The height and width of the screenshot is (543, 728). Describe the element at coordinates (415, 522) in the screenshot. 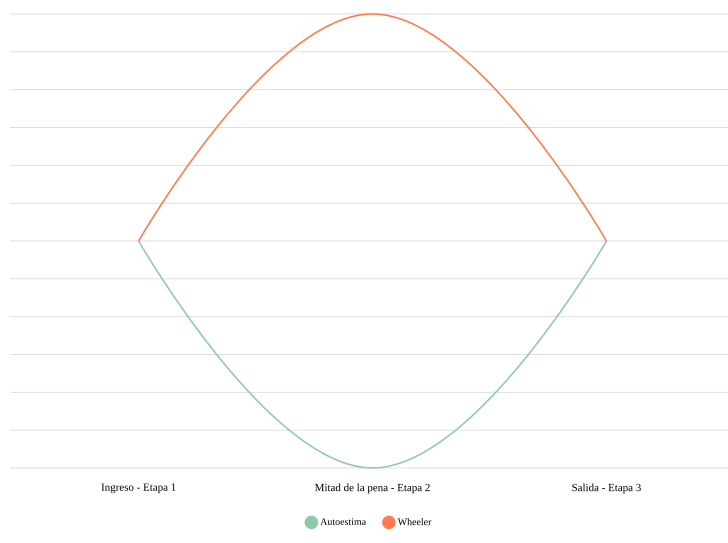

I see `legend-label: Wheeler` at that location.